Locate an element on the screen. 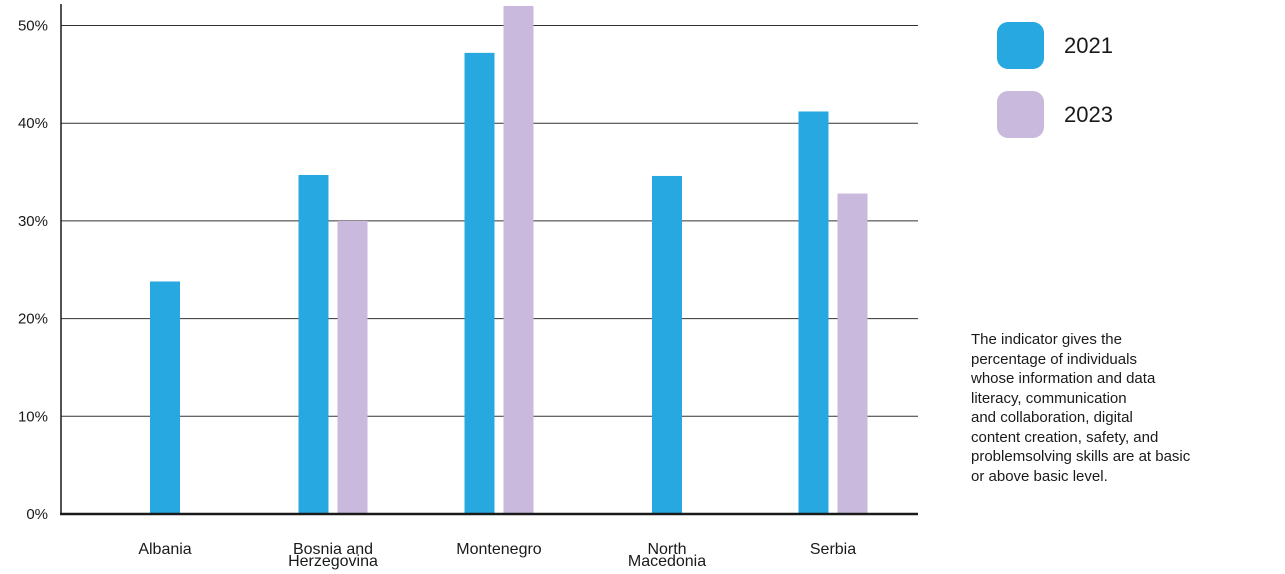  legend-label-2021: 2021 is located at coordinates (1088, 45).